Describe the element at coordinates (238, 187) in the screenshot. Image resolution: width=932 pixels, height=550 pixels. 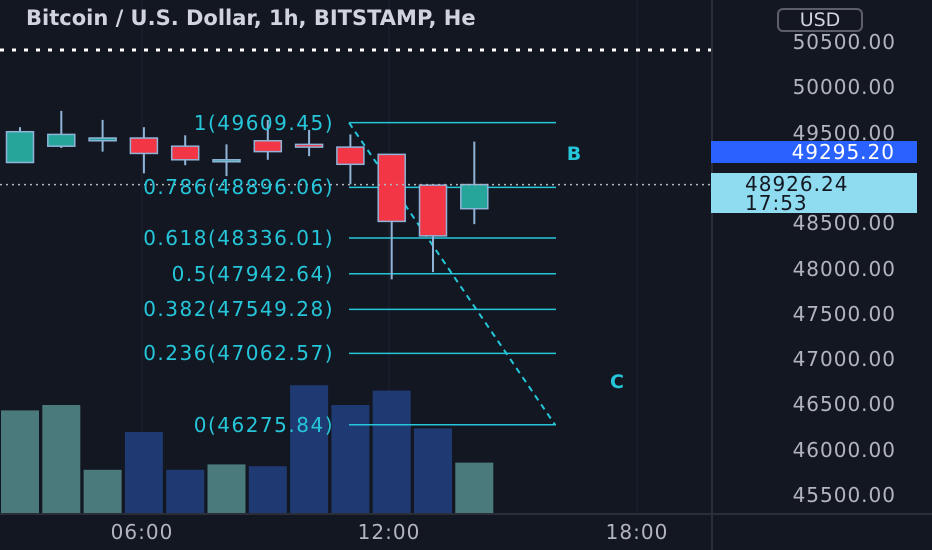
I see `fib-level-label: 0.786(48896.06)` at that location.